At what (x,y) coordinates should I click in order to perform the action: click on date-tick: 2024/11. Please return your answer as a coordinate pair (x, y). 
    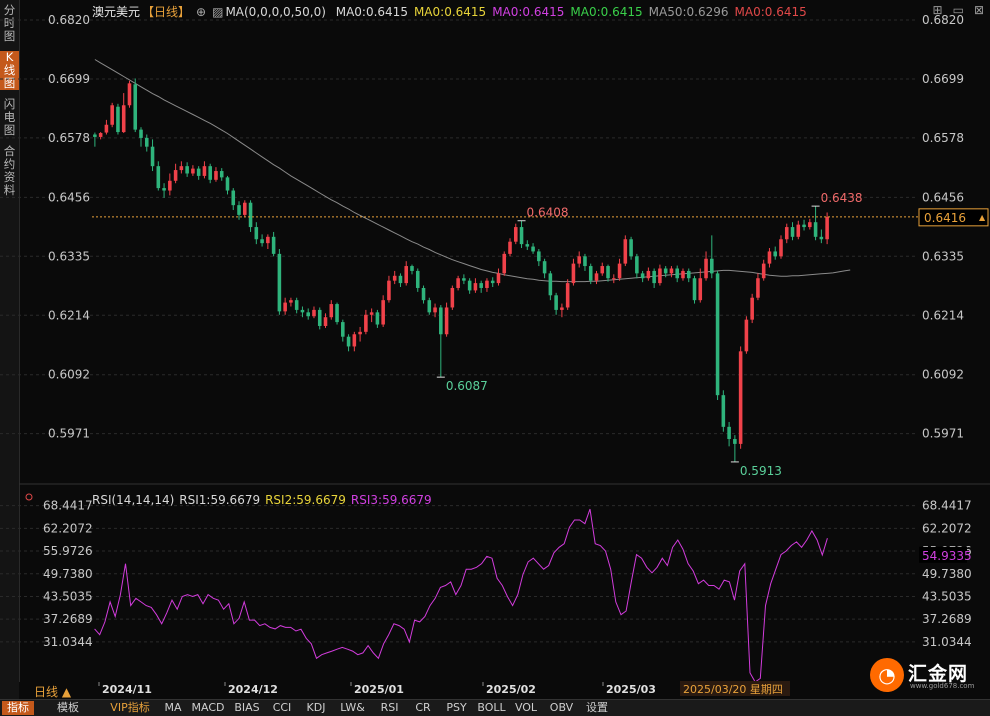
    Looking at the image, I should click on (127, 689).